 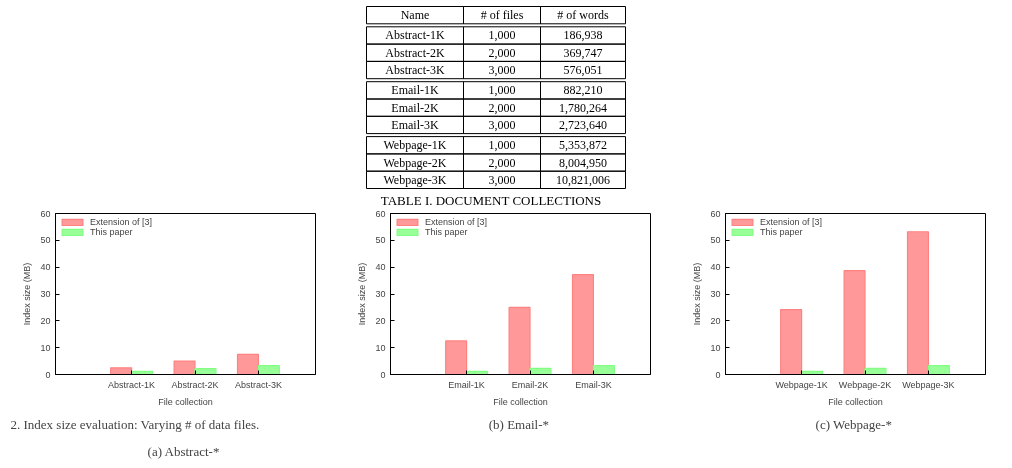 What do you see at coordinates (415, 162) in the screenshot?
I see `text: Webpage-2K` at bounding box center [415, 162].